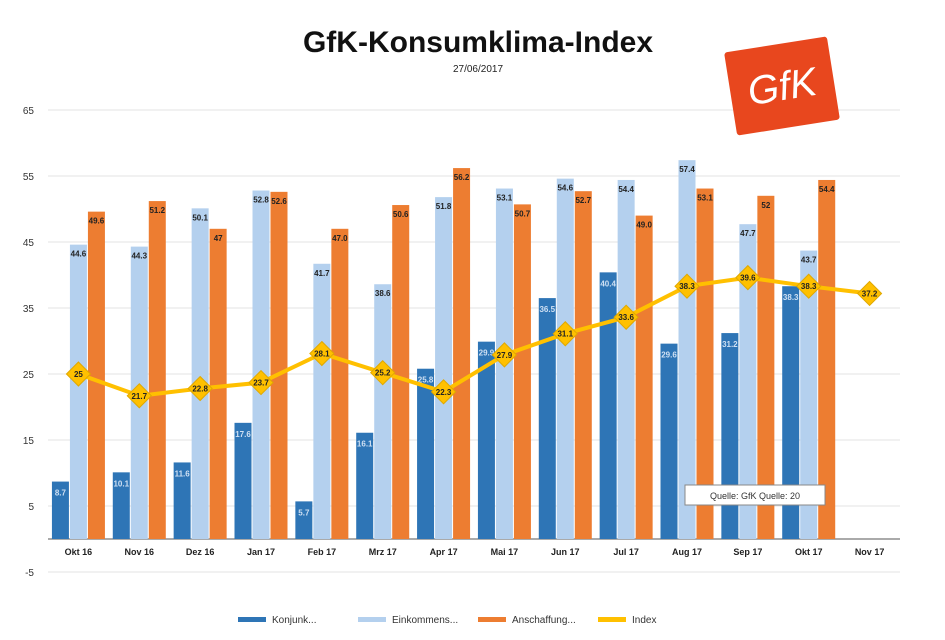  What do you see at coordinates (29, 309) in the screenshot?
I see `y-tick-label: 35` at bounding box center [29, 309].